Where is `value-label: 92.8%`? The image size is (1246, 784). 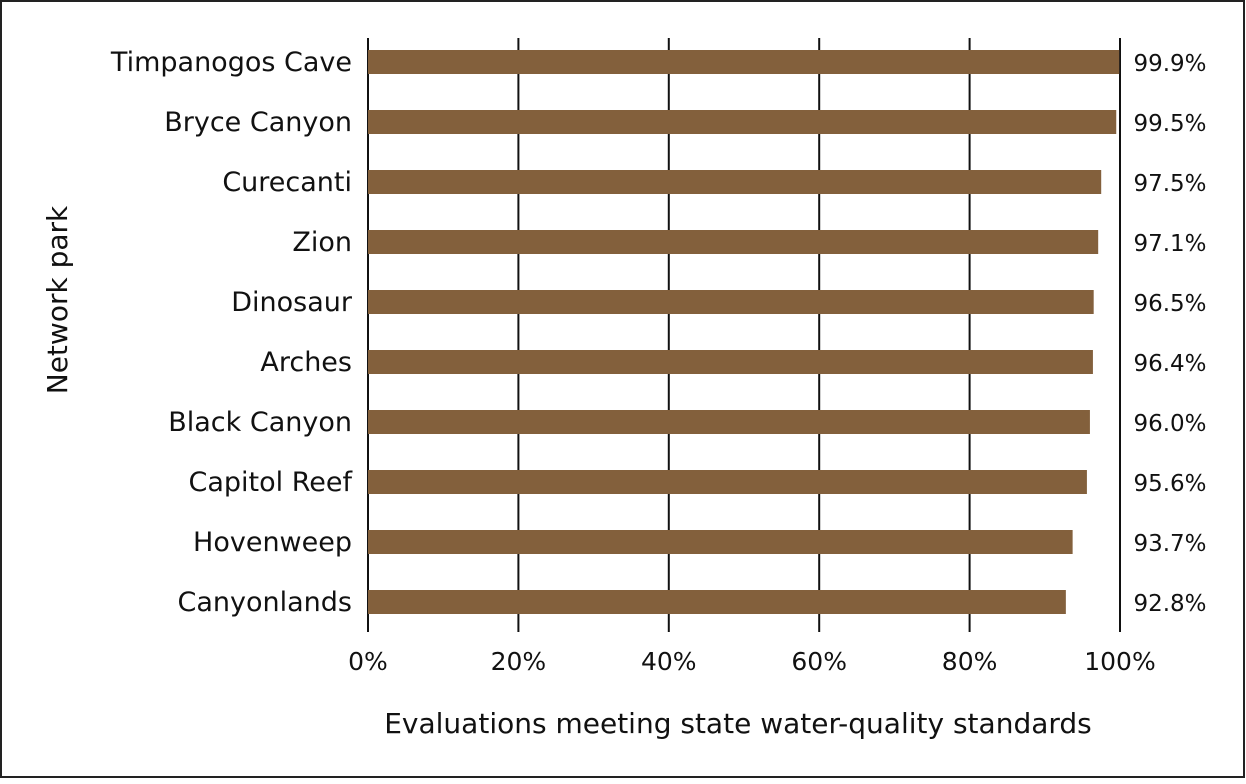
value-label: 92.8% is located at coordinates (1169, 604).